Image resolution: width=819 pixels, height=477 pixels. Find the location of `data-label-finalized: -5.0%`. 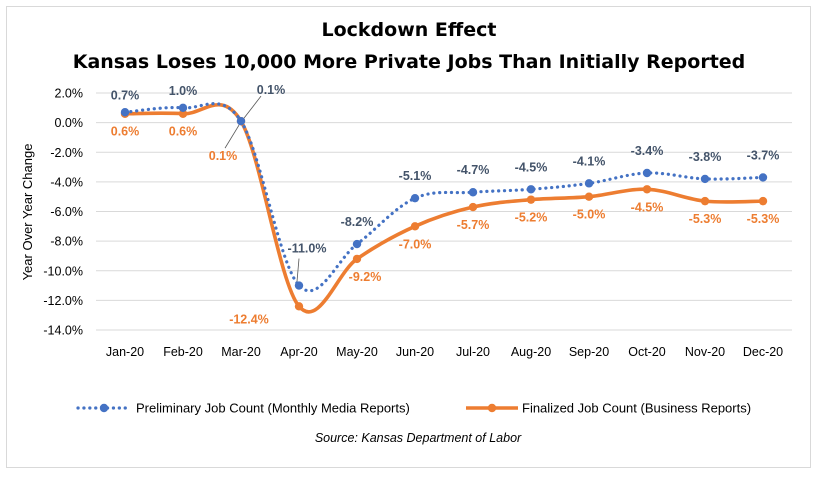

data-label-finalized: -5.0% is located at coordinates (589, 215).